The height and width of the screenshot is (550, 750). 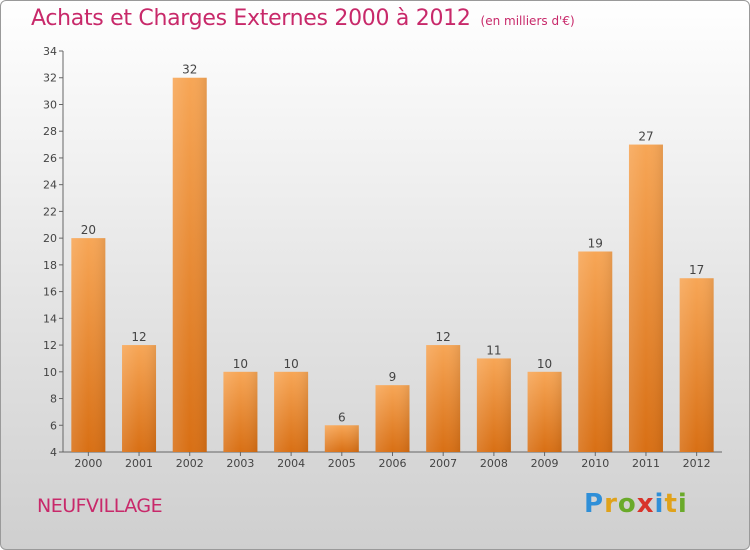 I want to click on x-tick-label: 2005, so click(x=342, y=463).